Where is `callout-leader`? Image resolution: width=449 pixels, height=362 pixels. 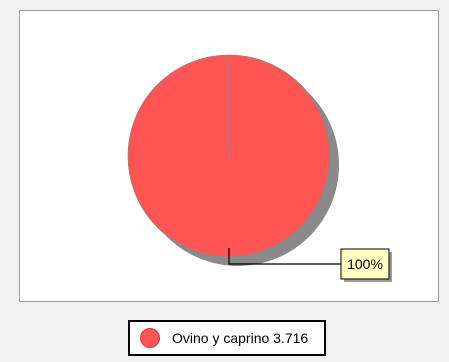
callout-leader is located at coordinates (284, 256).